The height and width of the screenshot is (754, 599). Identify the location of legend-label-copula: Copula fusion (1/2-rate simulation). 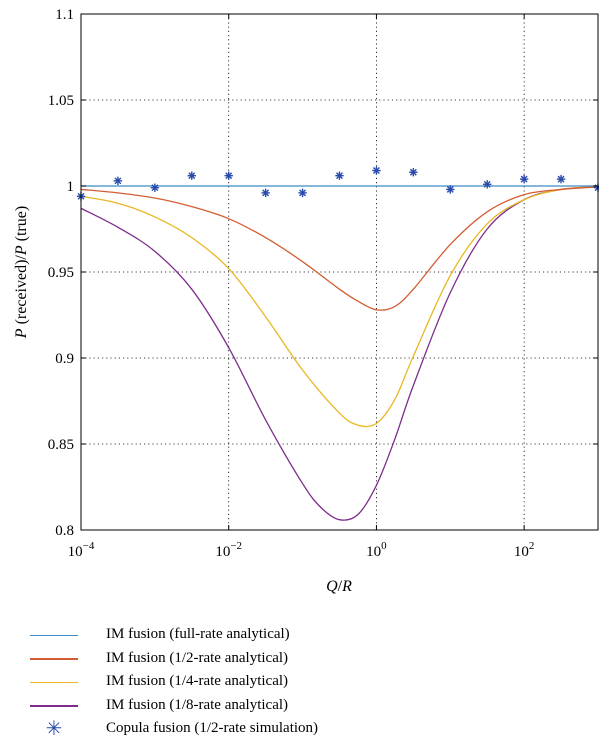
(212, 728).